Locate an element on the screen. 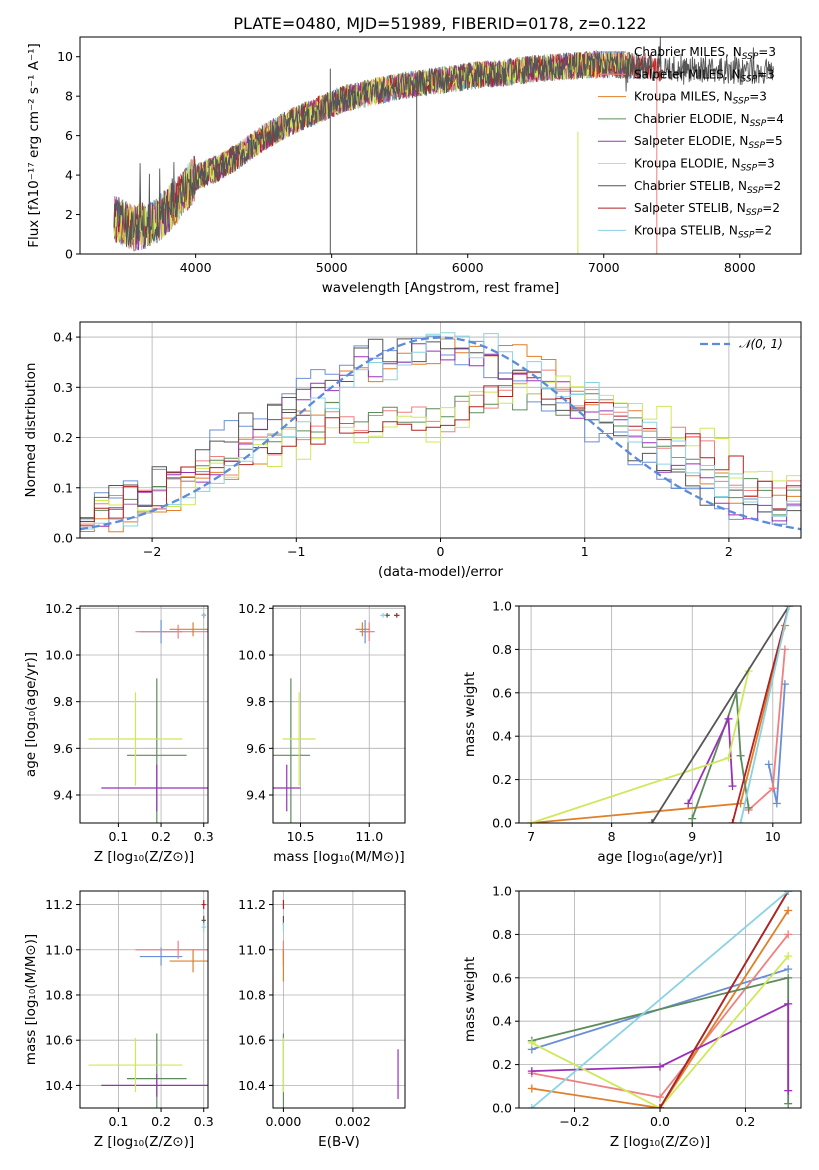 The image size is (819, 1170). y-axis-label: Flux [fλ10⁻¹⁷ erg cm⁻² s⁻¹ A⁻¹] is located at coordinates (34, 145).